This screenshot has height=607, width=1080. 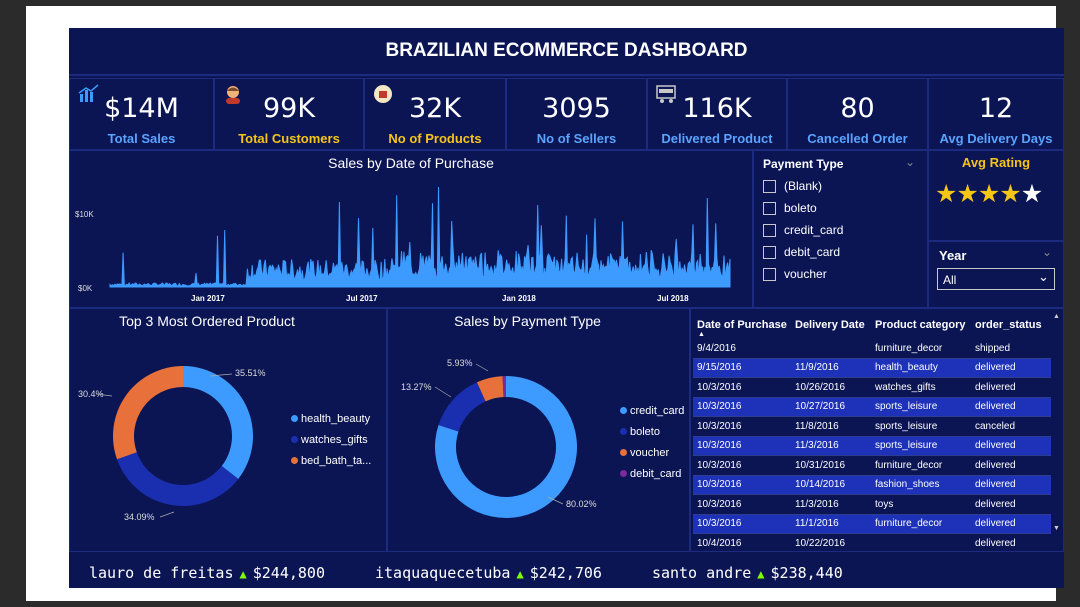 I want to click on table-cell: 10/4/2016, so click(x=742, y=542).